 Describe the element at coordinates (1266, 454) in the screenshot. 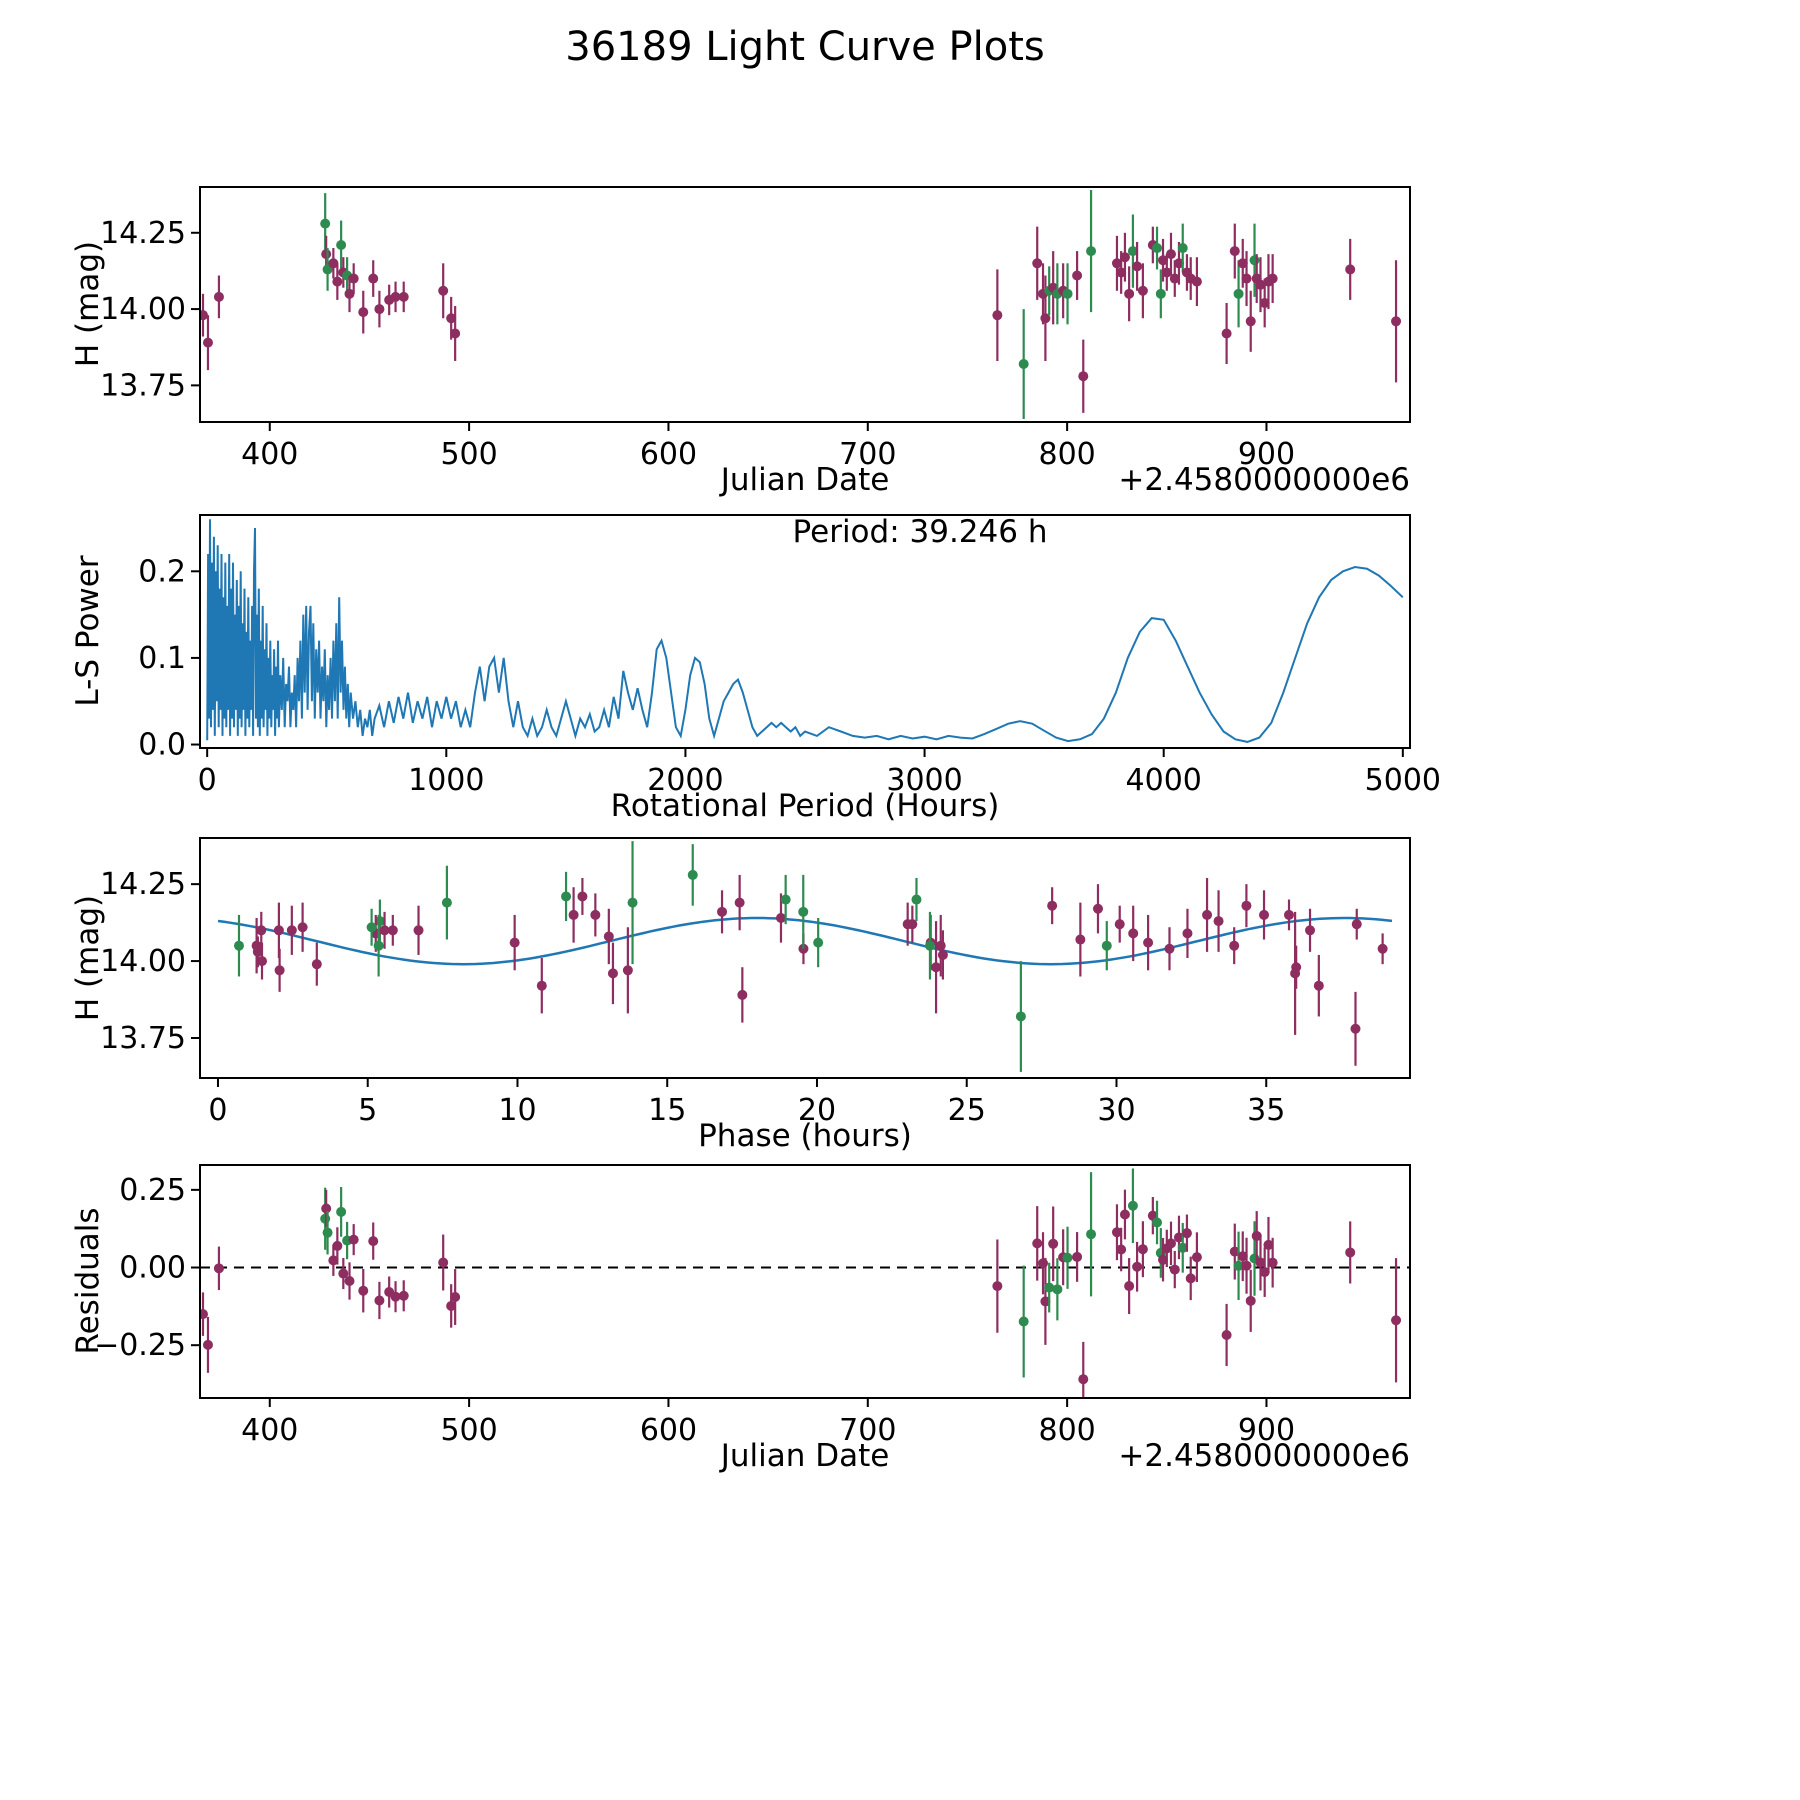

I see `light_curve-x-tick-label: 900` at that location.